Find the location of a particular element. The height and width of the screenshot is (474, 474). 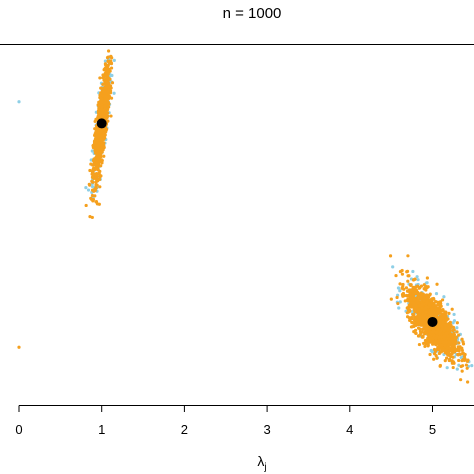

x-tick-label-0: 0 is located at coordinates (18, 429).